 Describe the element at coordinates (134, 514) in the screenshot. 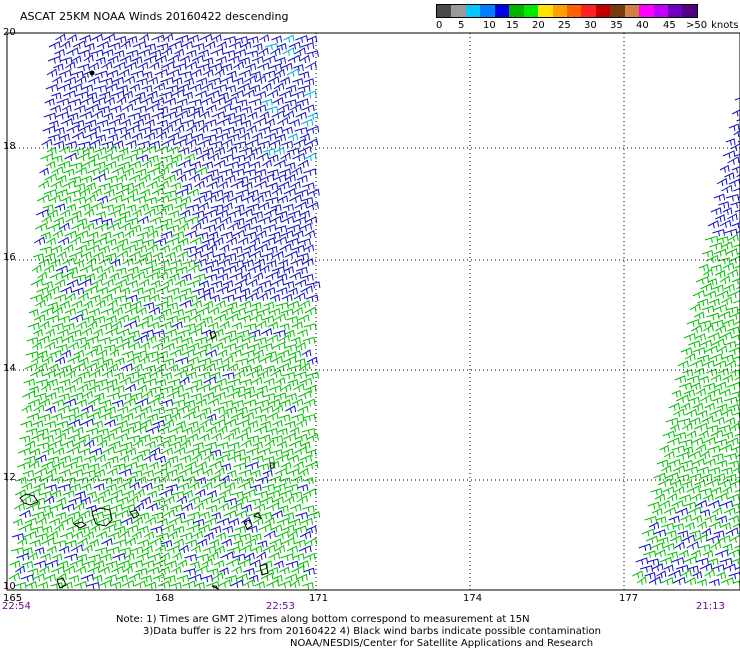

I see `island-outline` at that location.